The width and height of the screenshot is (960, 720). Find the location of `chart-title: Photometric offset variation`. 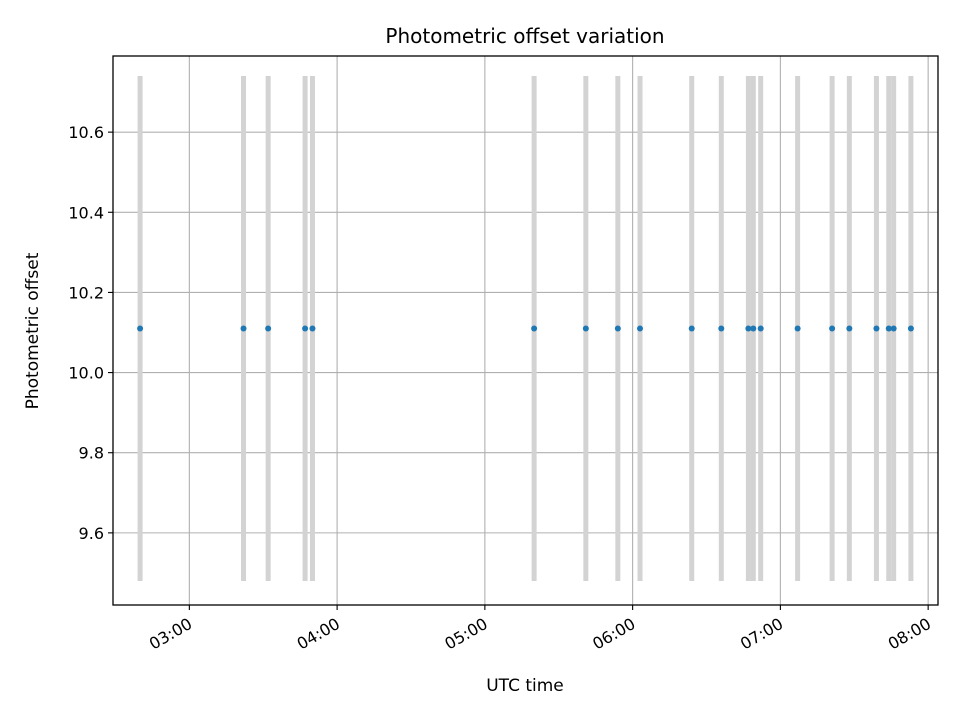

chart-title: Photometric offset variation is located at coordinates (524, 36).